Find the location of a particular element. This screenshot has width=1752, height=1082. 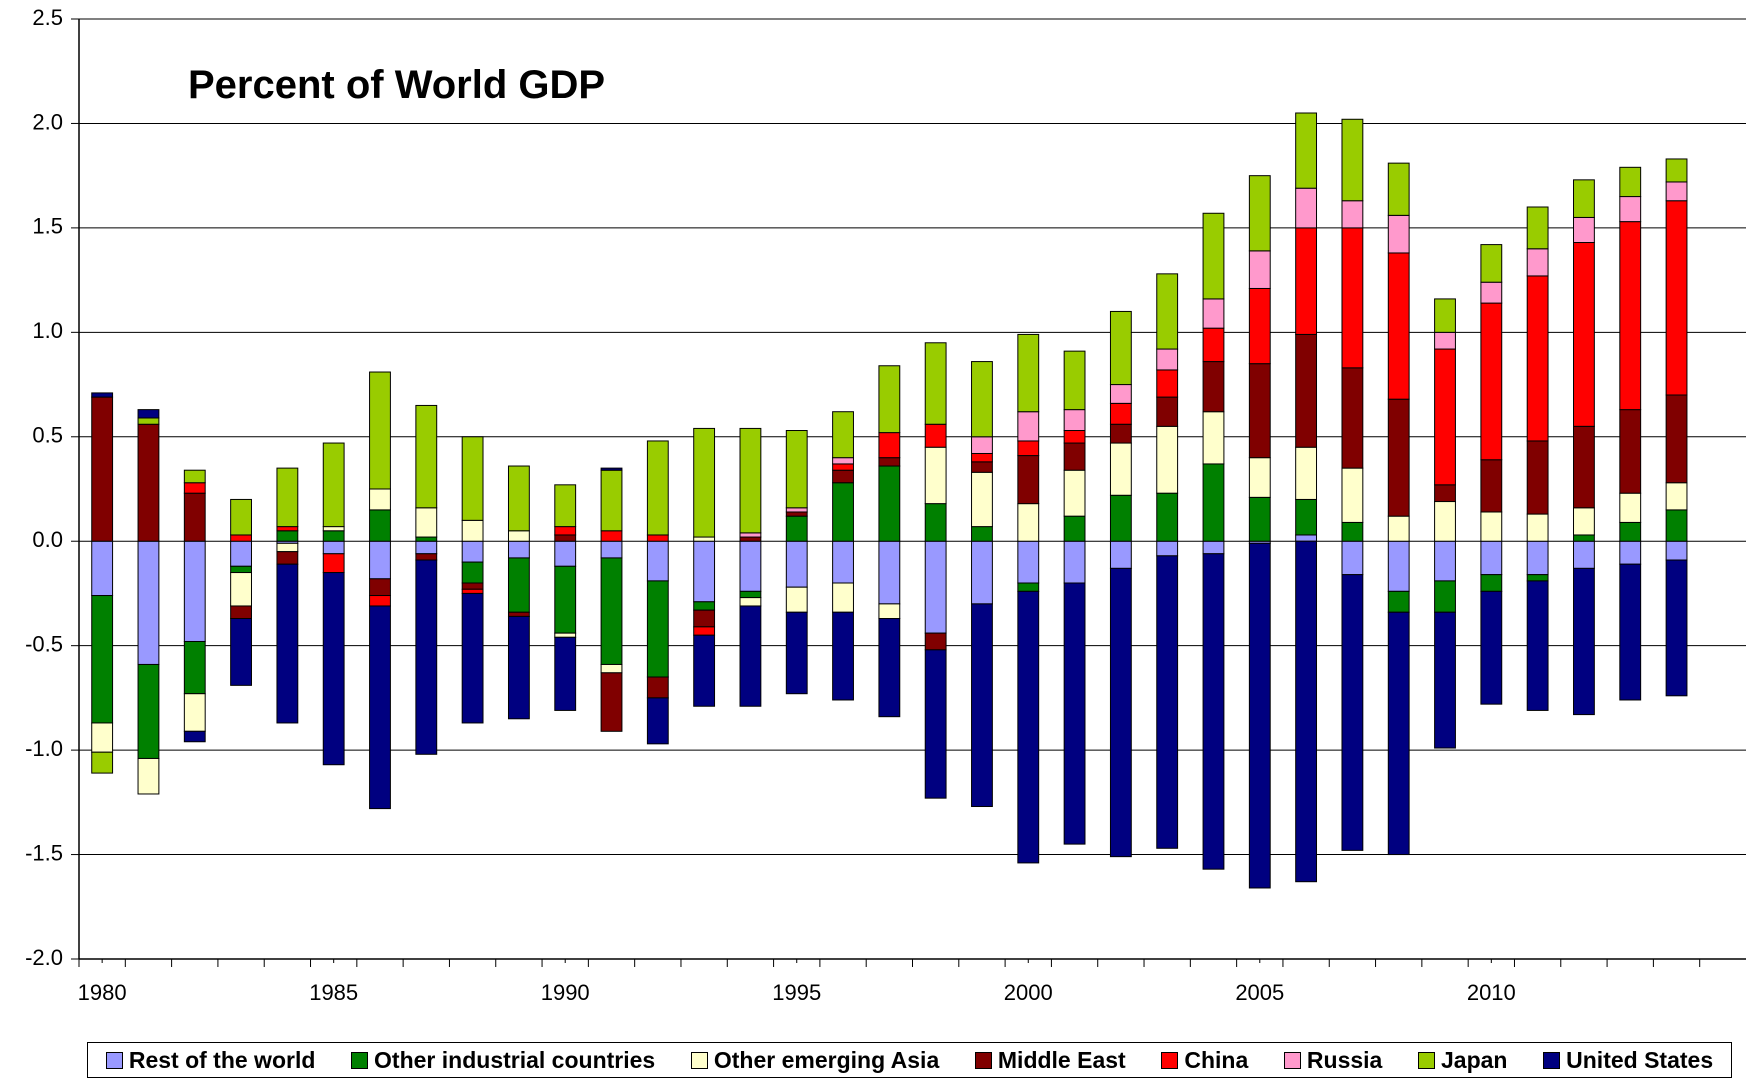

legend-label: Rest of the world is located at coordinates (222, 1059).